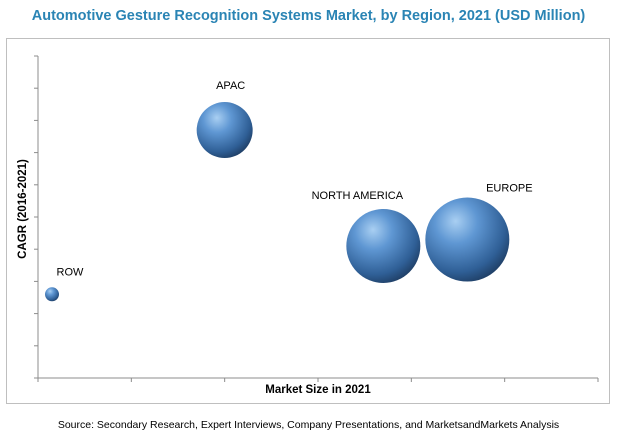 This screenshot has height=439, width=617. Describe the element at coordinates (318, 390) in the screenshot. I see `x-axis-label: Market Size in 2021` at that location.